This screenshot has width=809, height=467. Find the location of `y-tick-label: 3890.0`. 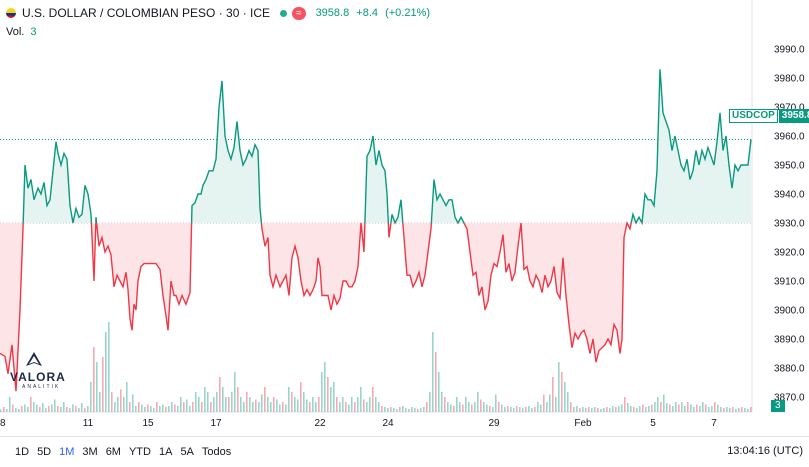

y-tick-label: 3890.0 is located at coordinates (789, 340).